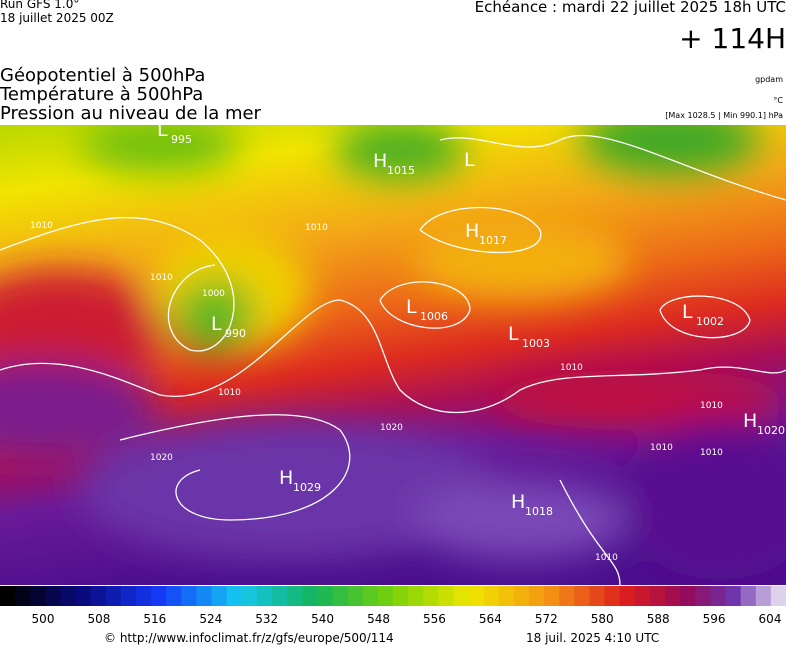 The image size is (786, 648). What do you see at coordinates (592, 638) in the screenshot?
I see `timestamp: 18 juil. 2025 4:10 UTC` at bounding box center [592, 638].